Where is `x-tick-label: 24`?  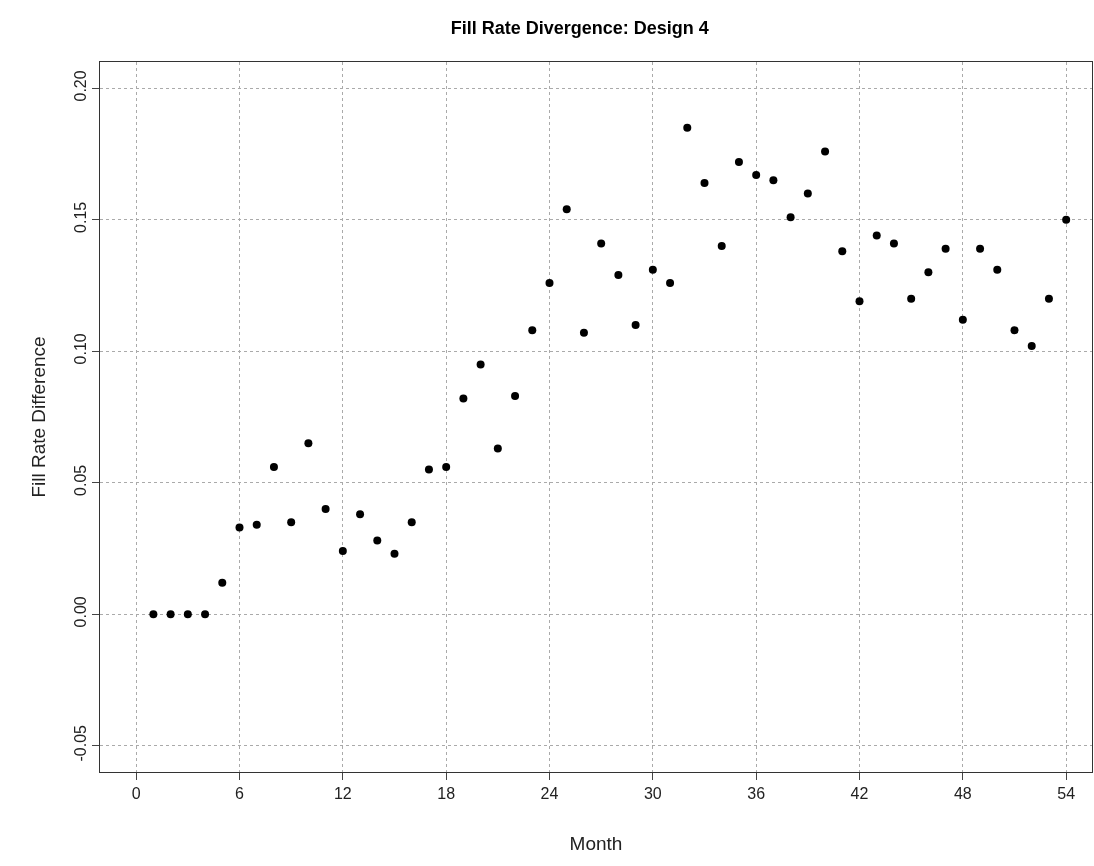 x-tick-label: 24 is located at coordinates (549, 794).